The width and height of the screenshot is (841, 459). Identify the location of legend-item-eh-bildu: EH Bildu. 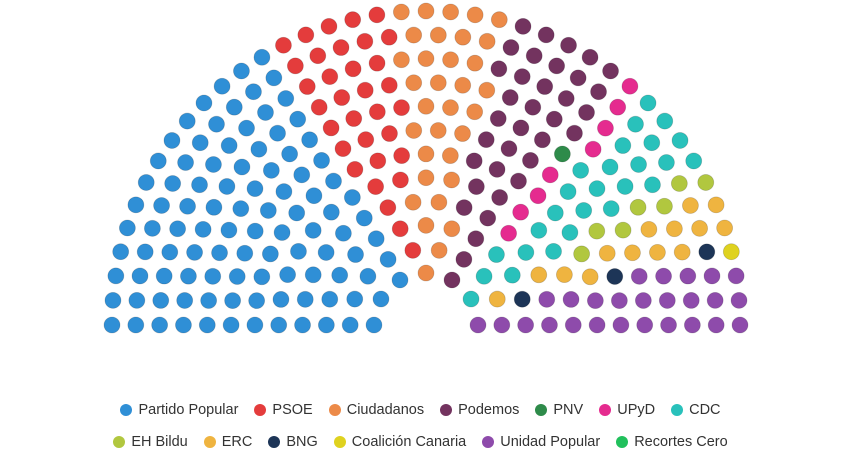
(150, 442).